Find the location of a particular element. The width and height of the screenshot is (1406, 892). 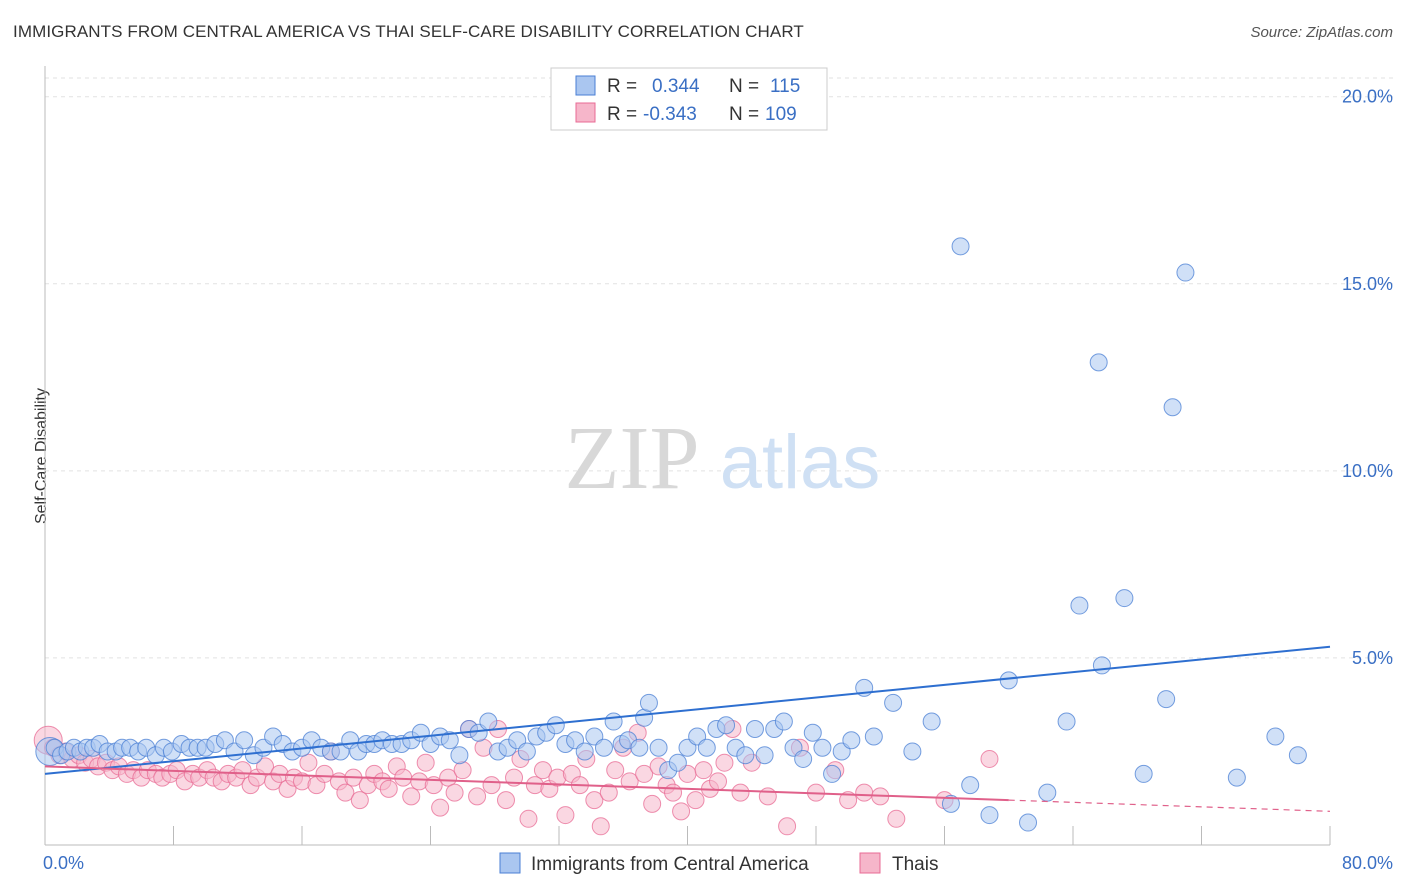

series-legend: Immigrants from Central America Thais is located at coordinates (718, 863).